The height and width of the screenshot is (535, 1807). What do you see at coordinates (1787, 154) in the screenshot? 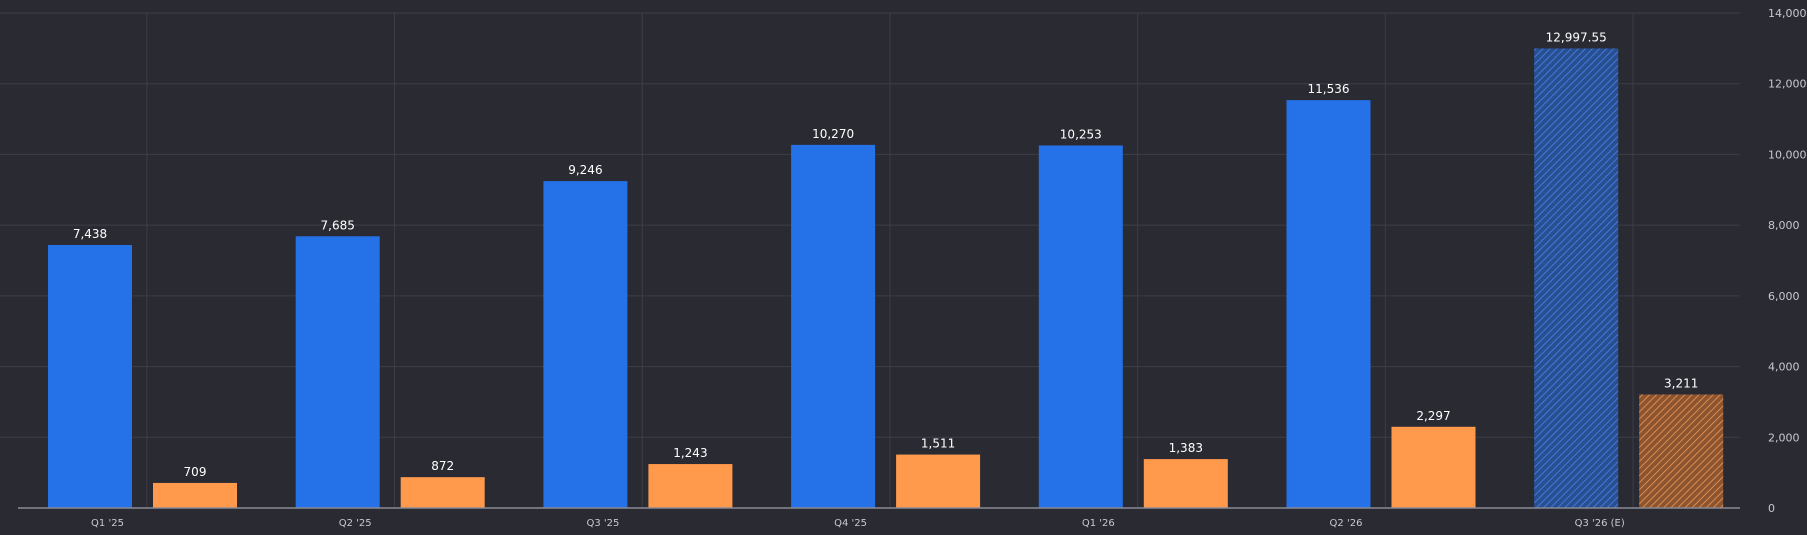
I see `y-tick-label: 10,000` at bounding box center [1787, 154].